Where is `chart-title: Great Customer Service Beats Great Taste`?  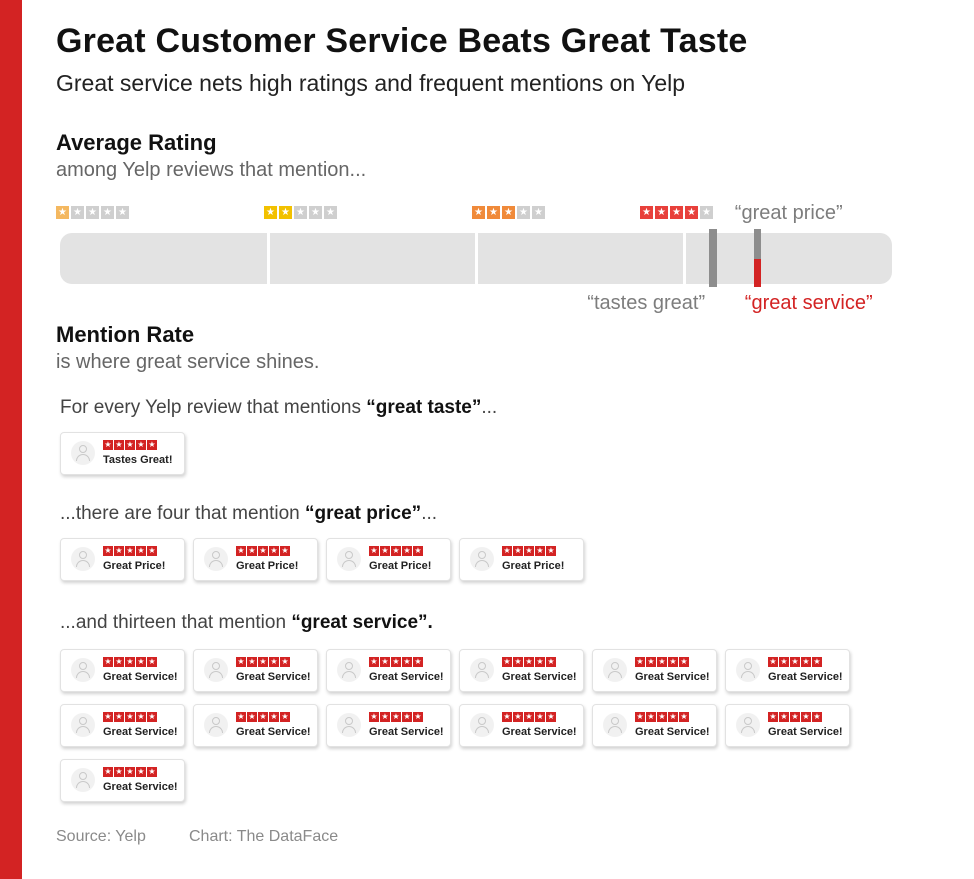 chart-title: Great Customer Service Beats Great Taste is located at coordinates (402, 41).